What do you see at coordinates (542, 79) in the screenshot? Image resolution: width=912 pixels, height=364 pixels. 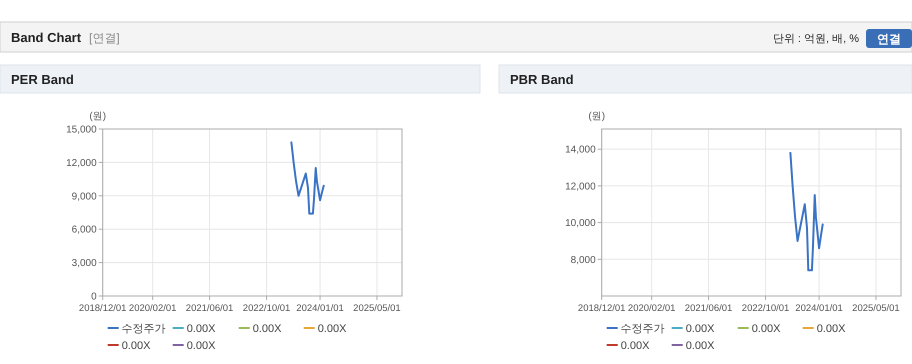 I see `chart-title: PBR Band` at bounding box center [542, 79].